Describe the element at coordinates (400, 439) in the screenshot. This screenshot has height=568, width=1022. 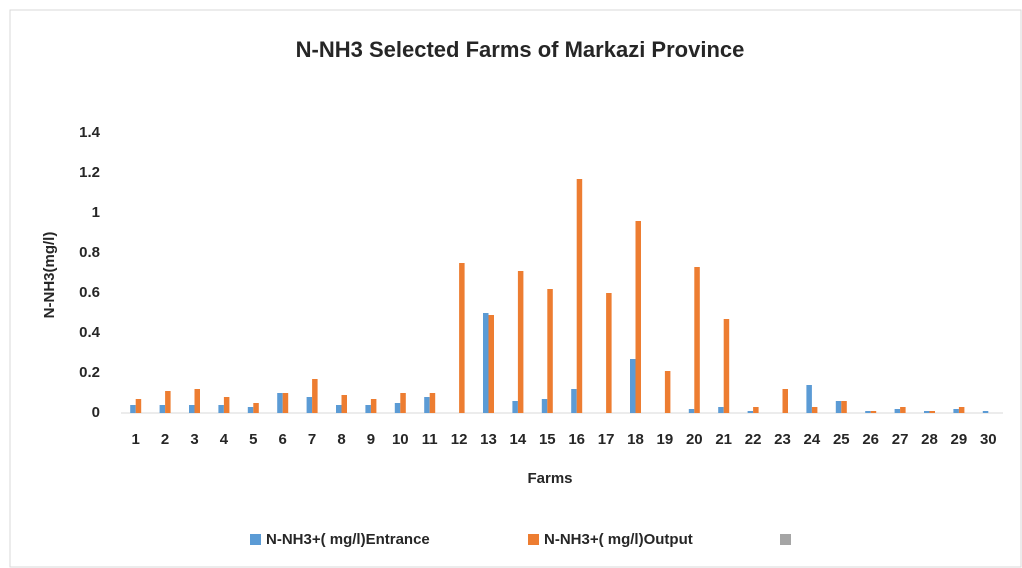
I see `x-tick-label: 10` at that location.